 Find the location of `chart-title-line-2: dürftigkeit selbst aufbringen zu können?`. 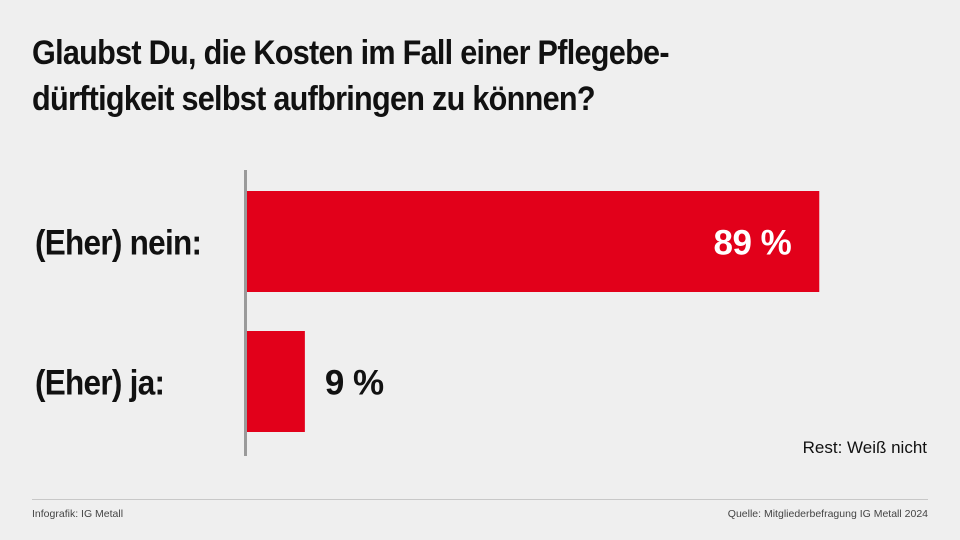

chart-title-line-2: dürftigkeit selbst aufbringen zu können? is located at coordinates (314, 99).